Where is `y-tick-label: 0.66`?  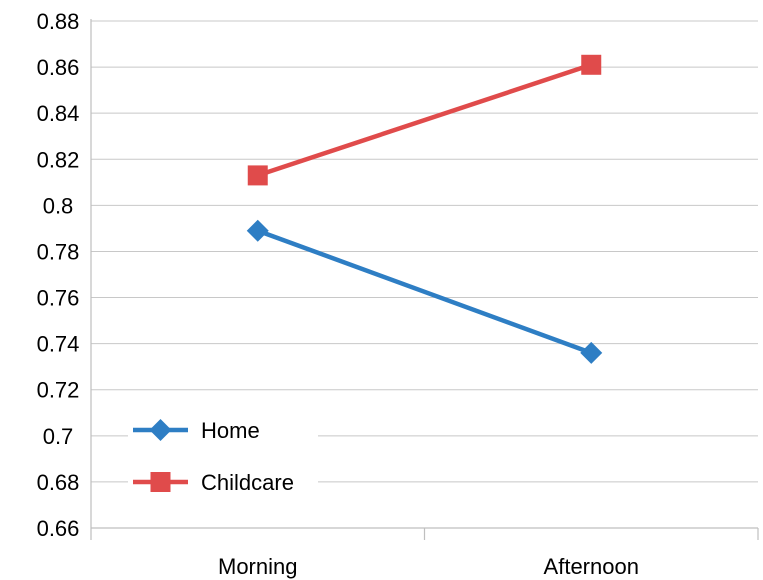
y-tick-label: 0.66 is located at coordinates (58, 528).